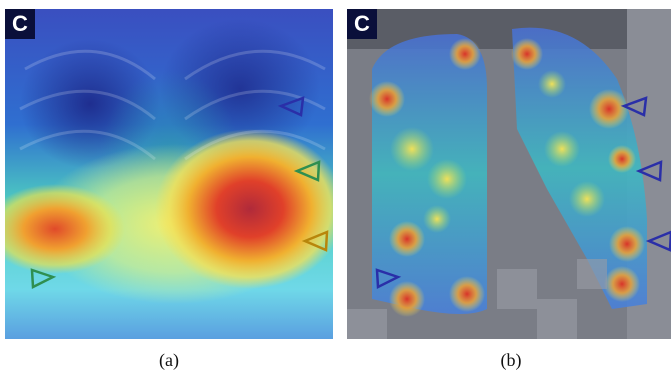  I want to click on caption-a: (a), so click(169, 360).